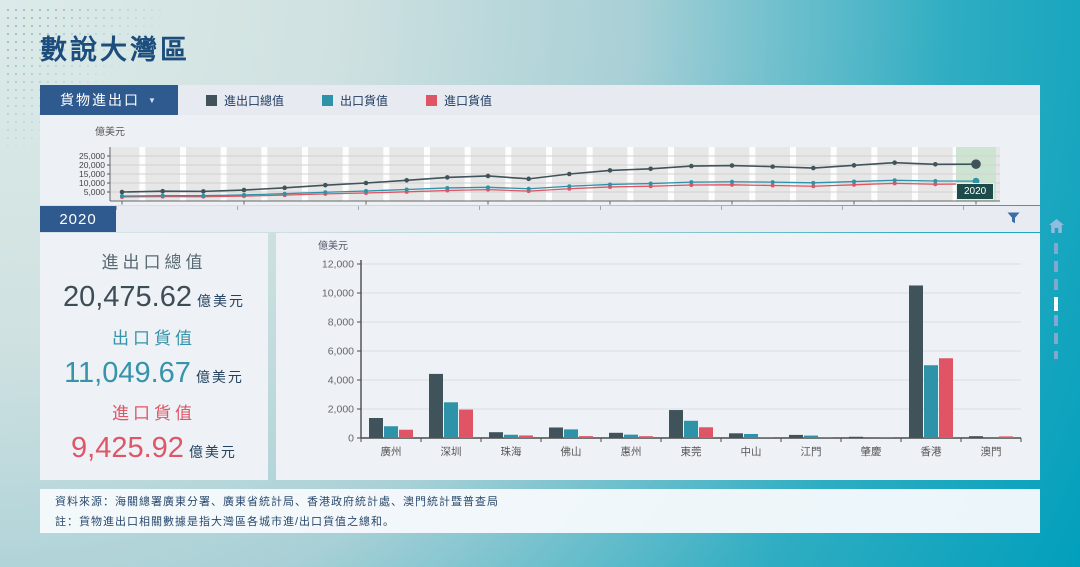 Image resolution: width=1080 pixels, height=567 pixels. I want to click on stat-total-trade: 進出口總值 20,475.62 億美元, so click(154, 281).